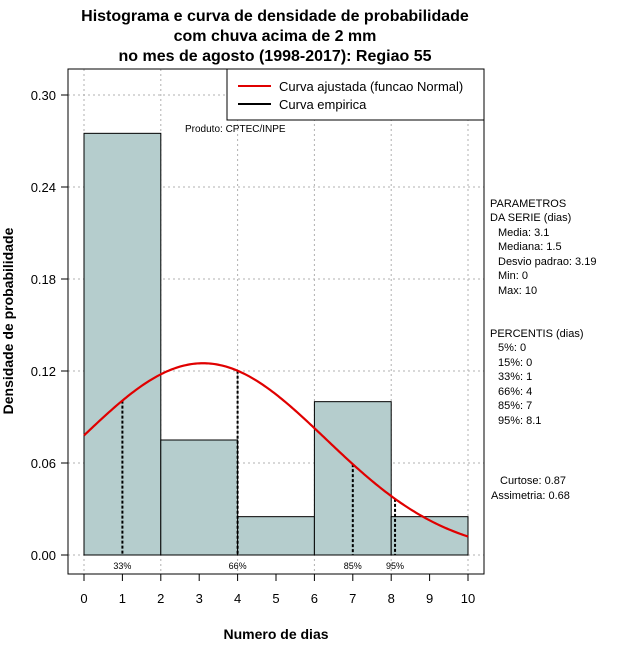 This screenshot has height=660, width=640. Describe the element at coordinates (391, 598) in the screenshot. I see `x-tick-label-8: 8` at that location.